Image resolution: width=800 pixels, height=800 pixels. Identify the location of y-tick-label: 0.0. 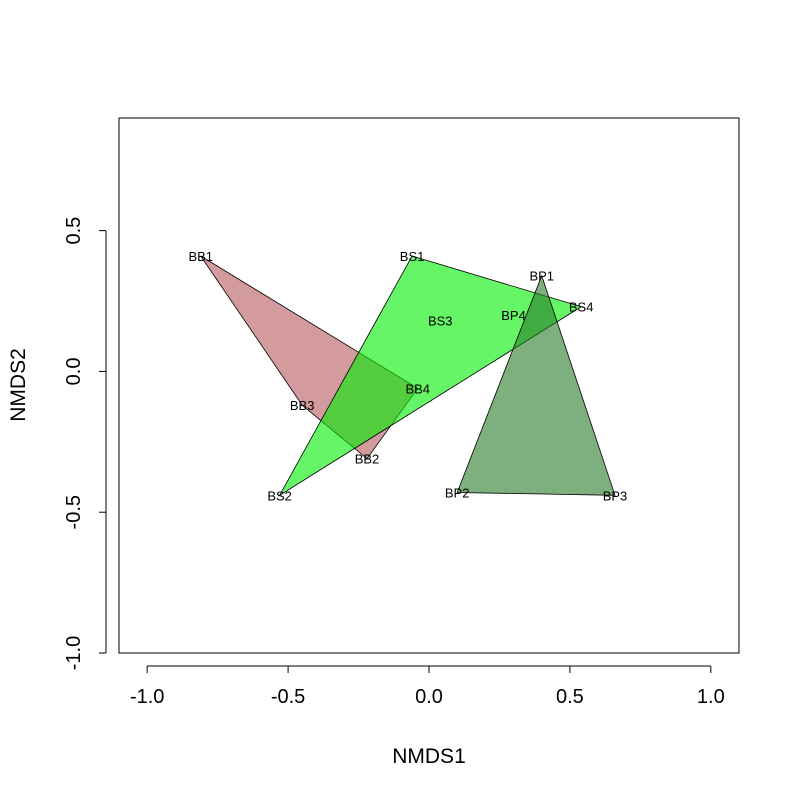
(74, 372).